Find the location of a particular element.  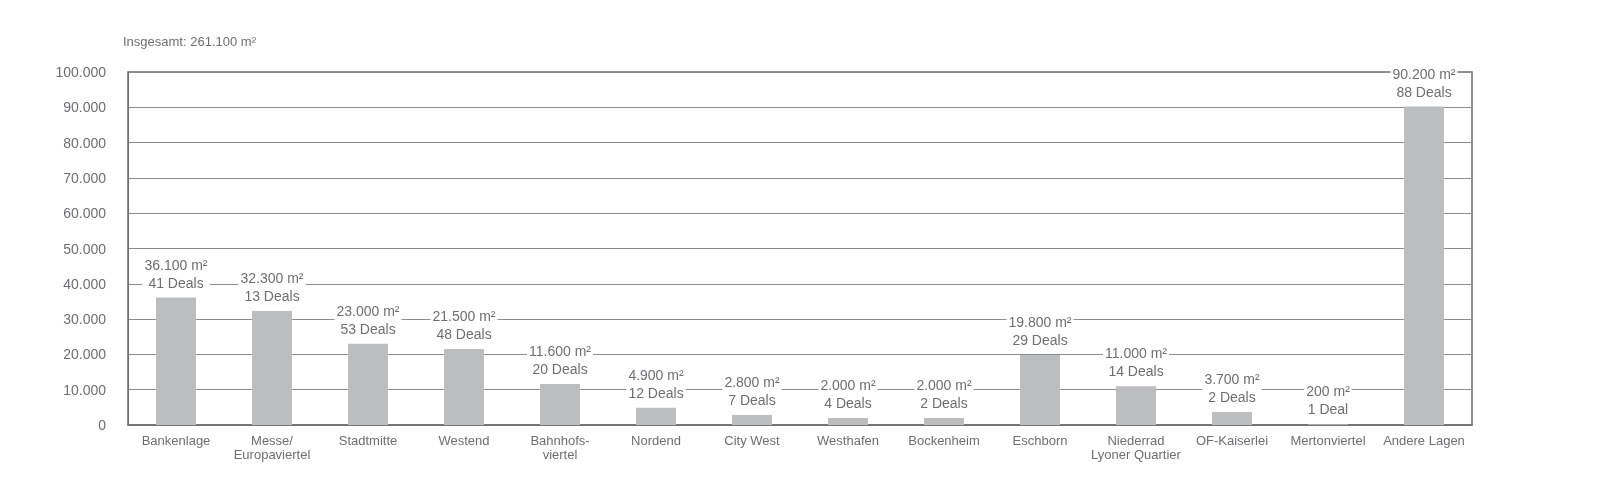

x-tick-label: Bockenheim is located at coordinates (944, 440).